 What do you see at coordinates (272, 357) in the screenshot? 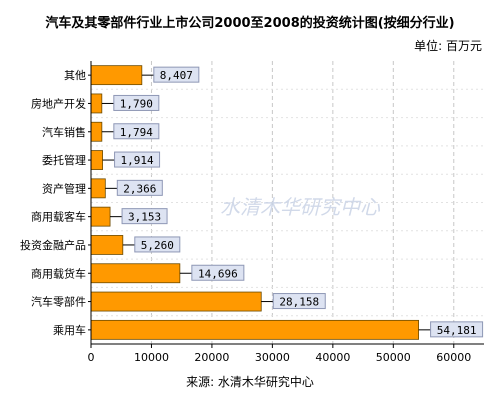
I see `x-tick-label: 30000` at bounding box center [272, 357].